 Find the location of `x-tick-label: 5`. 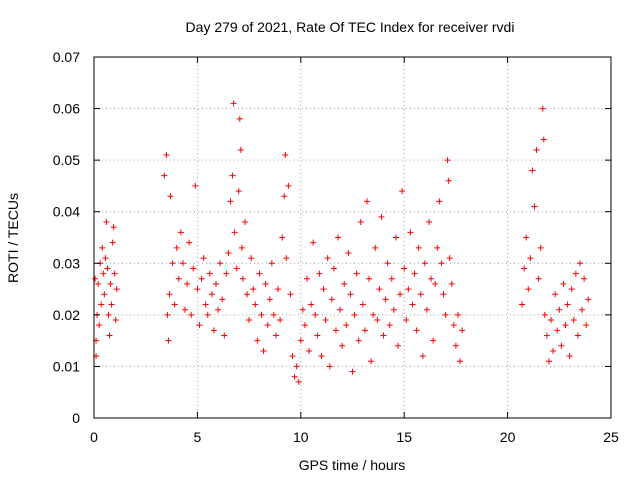

x-tick-label: 5 is located at coordinates (198, 437).